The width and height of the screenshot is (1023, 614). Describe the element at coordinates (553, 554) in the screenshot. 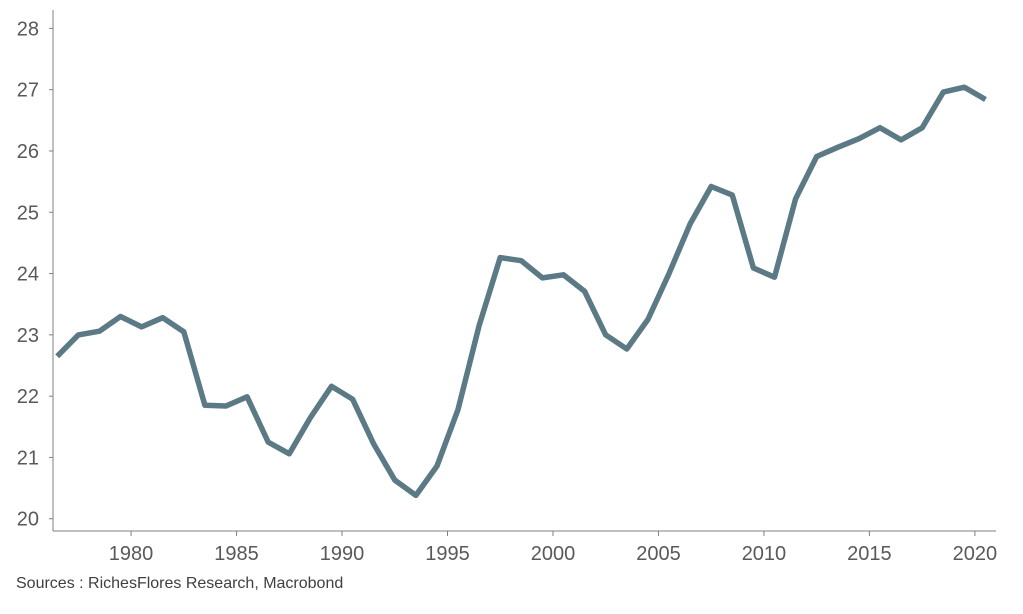

I see `x-tick-label: 2000` at that location.